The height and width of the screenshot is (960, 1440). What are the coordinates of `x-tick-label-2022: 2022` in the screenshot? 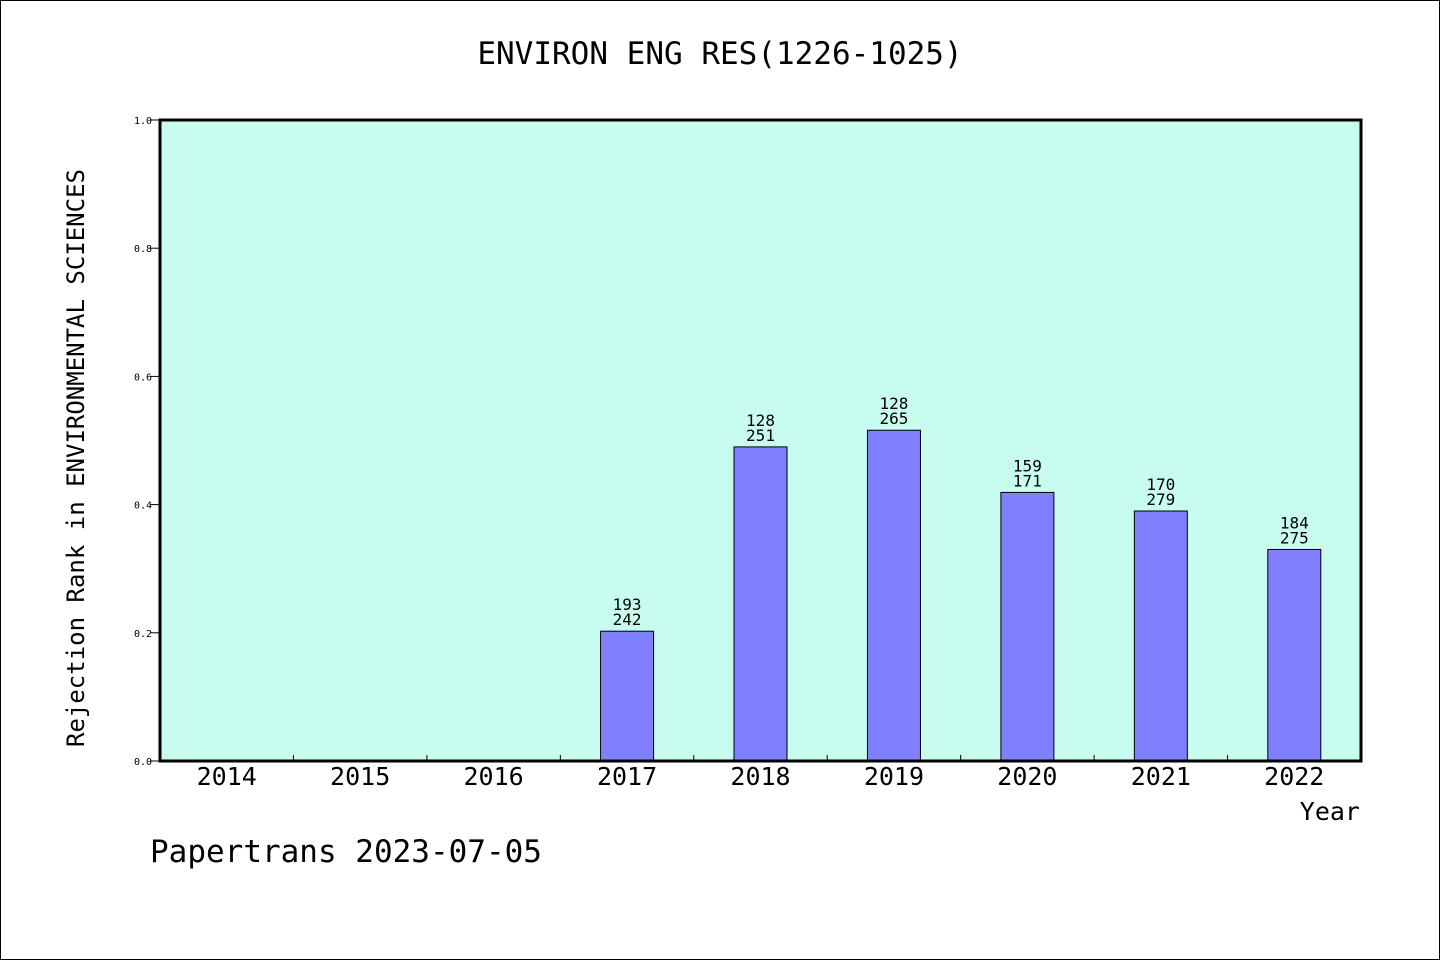 It's located at (1294, 776).